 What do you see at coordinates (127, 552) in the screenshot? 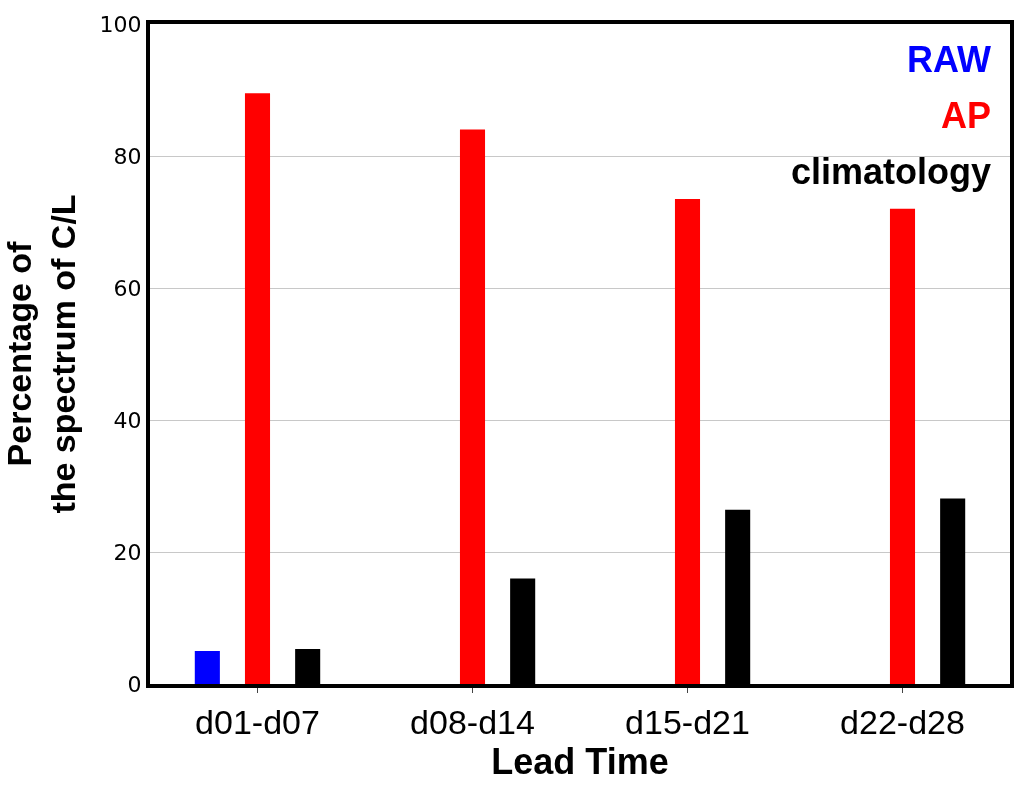
I see `y-tick-label: 20` at bounding box center [127, 552].